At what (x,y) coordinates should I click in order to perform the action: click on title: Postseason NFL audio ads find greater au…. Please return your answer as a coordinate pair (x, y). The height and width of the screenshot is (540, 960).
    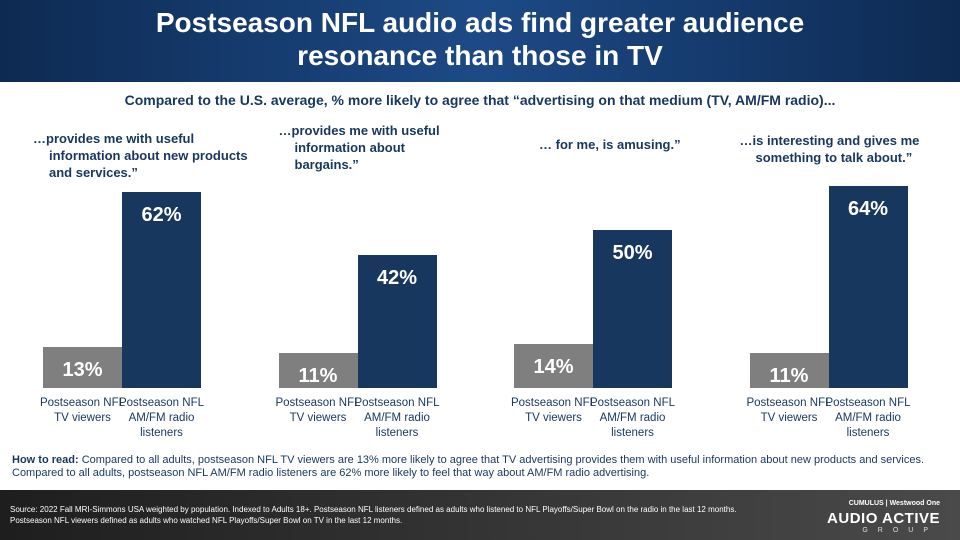
    Looking at the image, I should click on (480, 39).